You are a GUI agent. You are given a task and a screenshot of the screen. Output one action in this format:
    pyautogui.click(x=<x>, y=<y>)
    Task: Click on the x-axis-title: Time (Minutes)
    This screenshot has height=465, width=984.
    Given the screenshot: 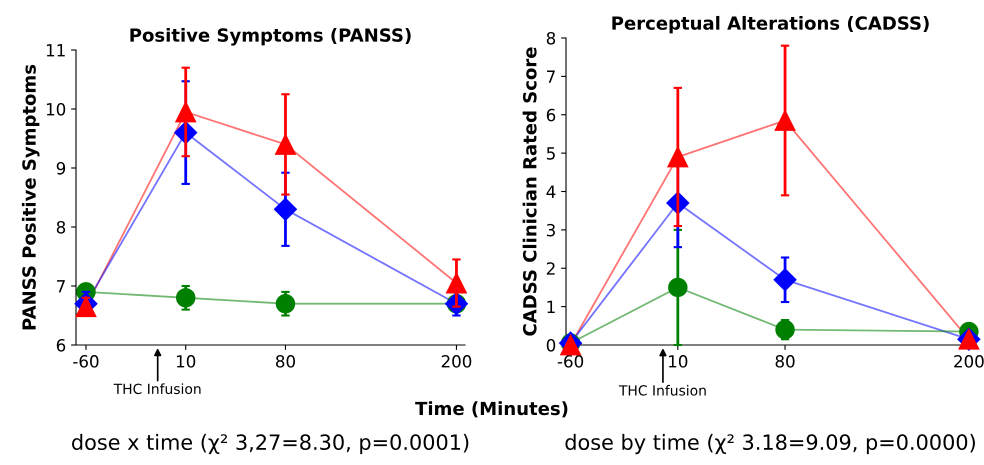 What is the action you would take?
    pyautogui.click(x=491, y=409)
    